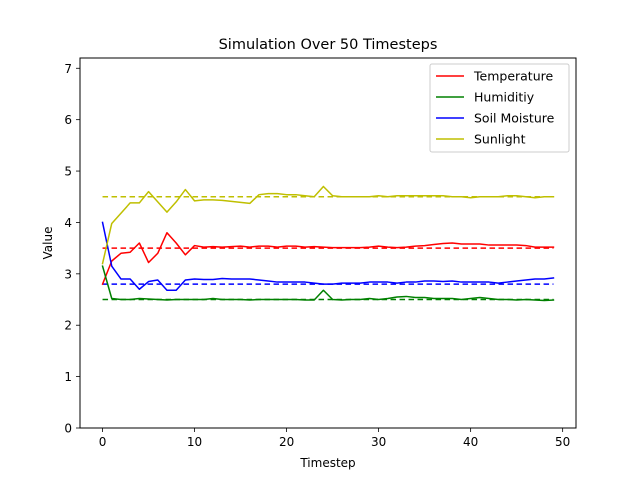 The image size is (640, 480). Describe the element at coordinates (103, 442) in the screenshot. I see `x-tick-label: 0` at that location.